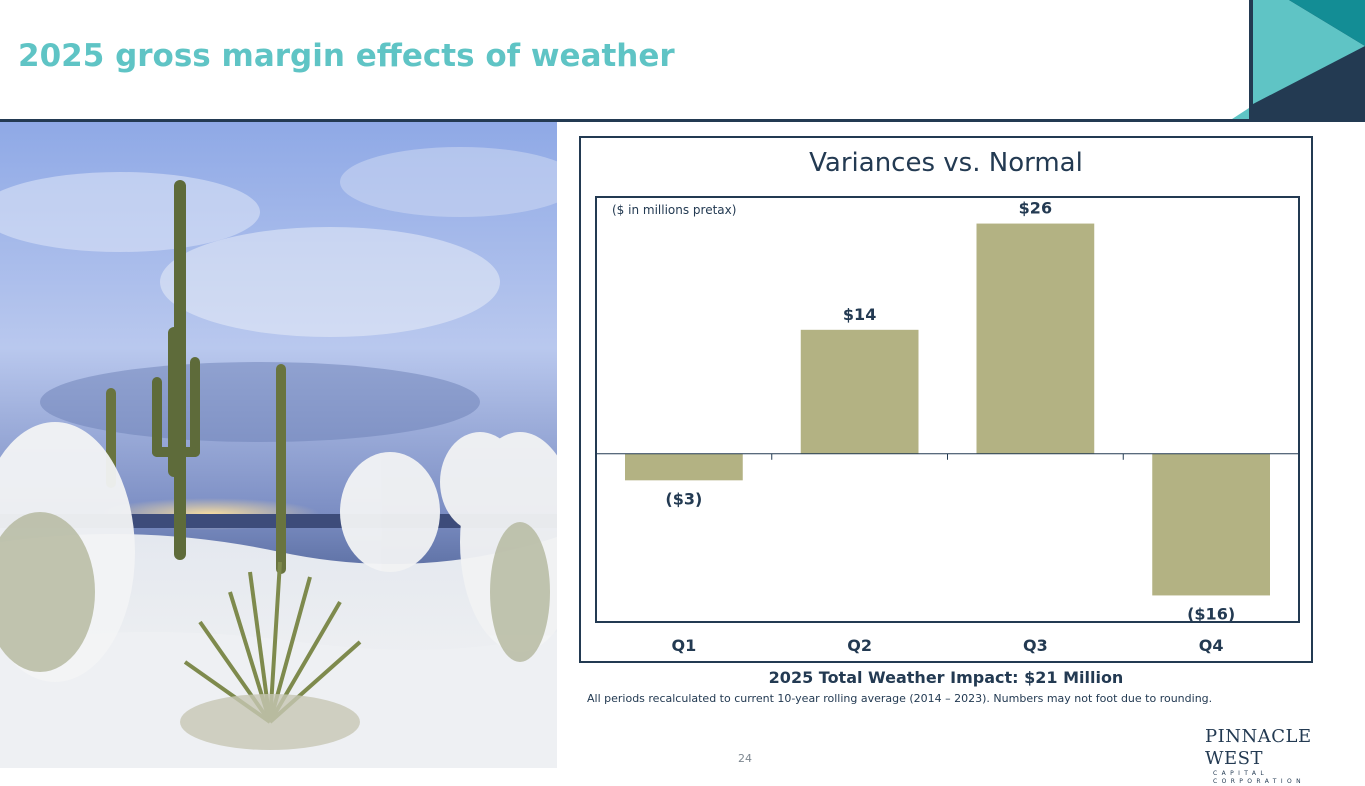  I want to click on unit-note: ($ in millions pretax), so click(674, 210).